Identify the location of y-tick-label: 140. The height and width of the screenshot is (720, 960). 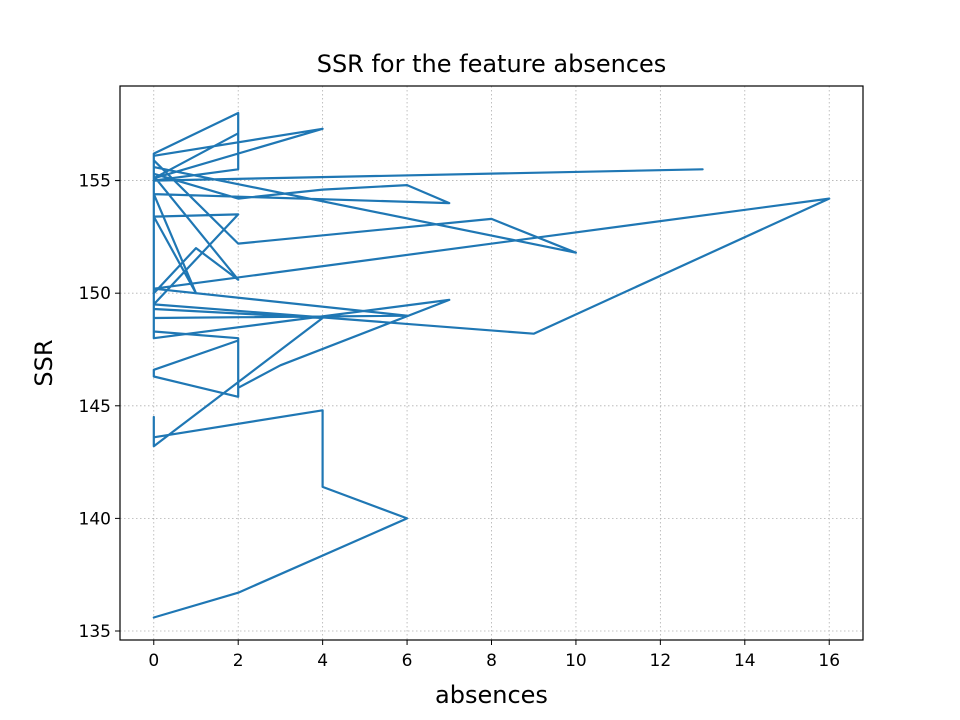
(95, 519).